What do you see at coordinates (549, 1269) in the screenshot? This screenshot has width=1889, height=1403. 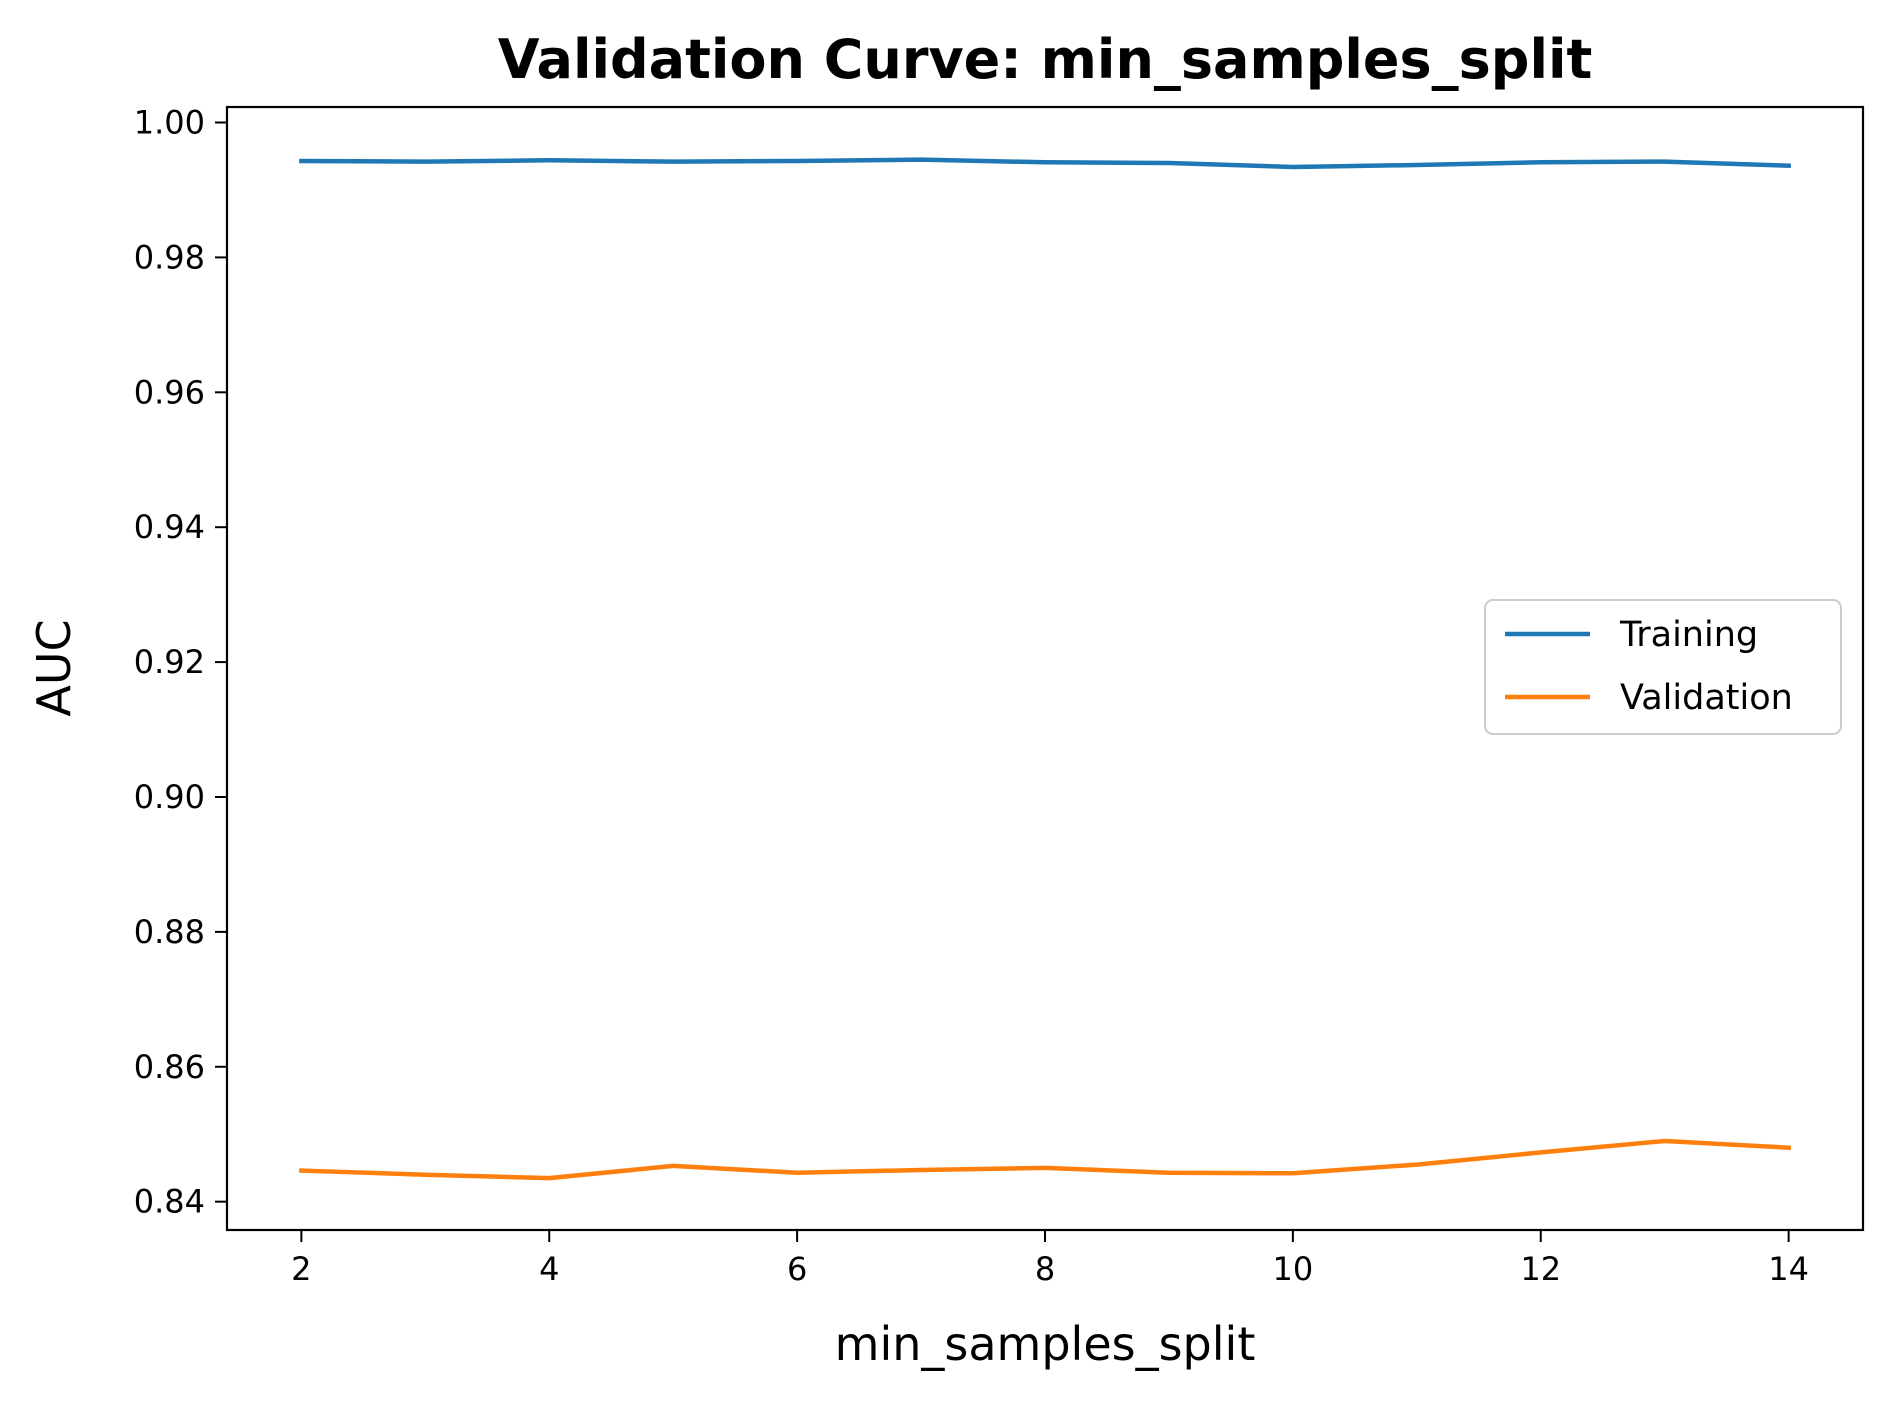 I see `x-tick-label: 4` at bounding box center [549, 1269].